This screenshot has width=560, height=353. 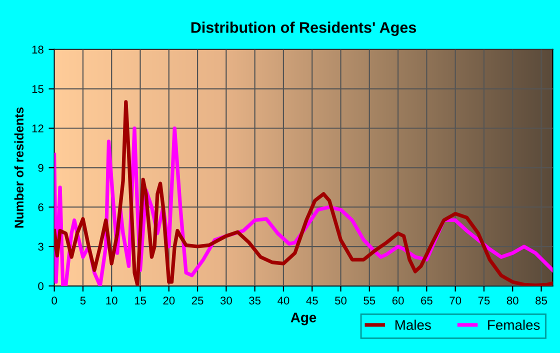 What do you see at coordinates (312, 300) in the screenshot?
I see `x-tick-label: 45` at bounding box center [312, 300].